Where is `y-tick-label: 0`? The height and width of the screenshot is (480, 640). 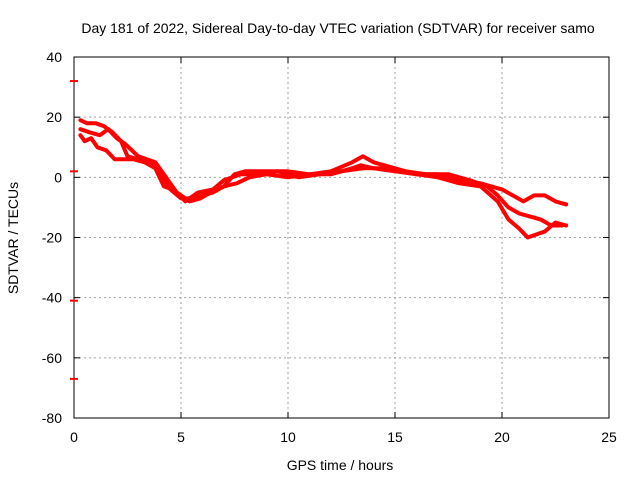
y-tick-label: 0 is located at coordinates (58, 177).